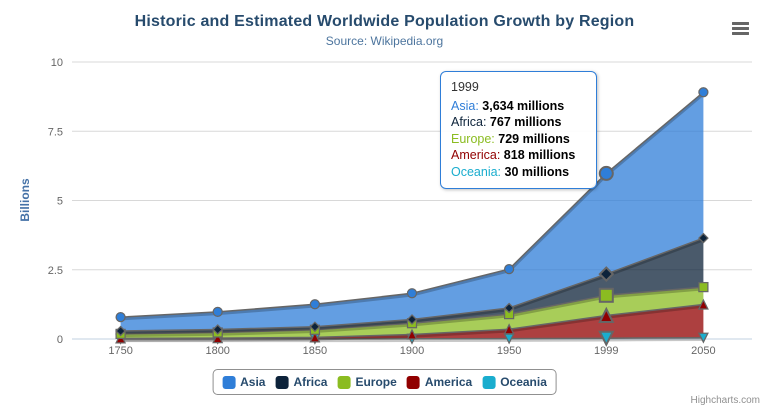  Describe the element at coordinates (606, 173) in the screenshot. I see `marker-asia-1999` at that location.